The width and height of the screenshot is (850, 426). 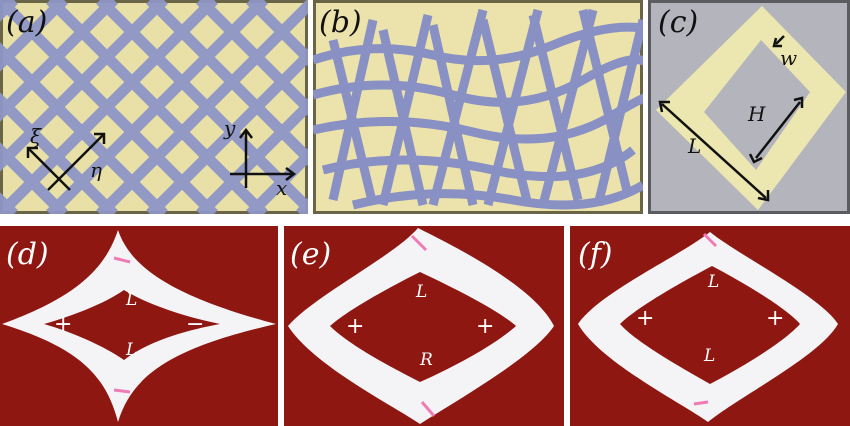 What do you see at coordinates (340, 22) in the screenshot?
I see `panel-label: (b)` at bounding box center [340, 22].